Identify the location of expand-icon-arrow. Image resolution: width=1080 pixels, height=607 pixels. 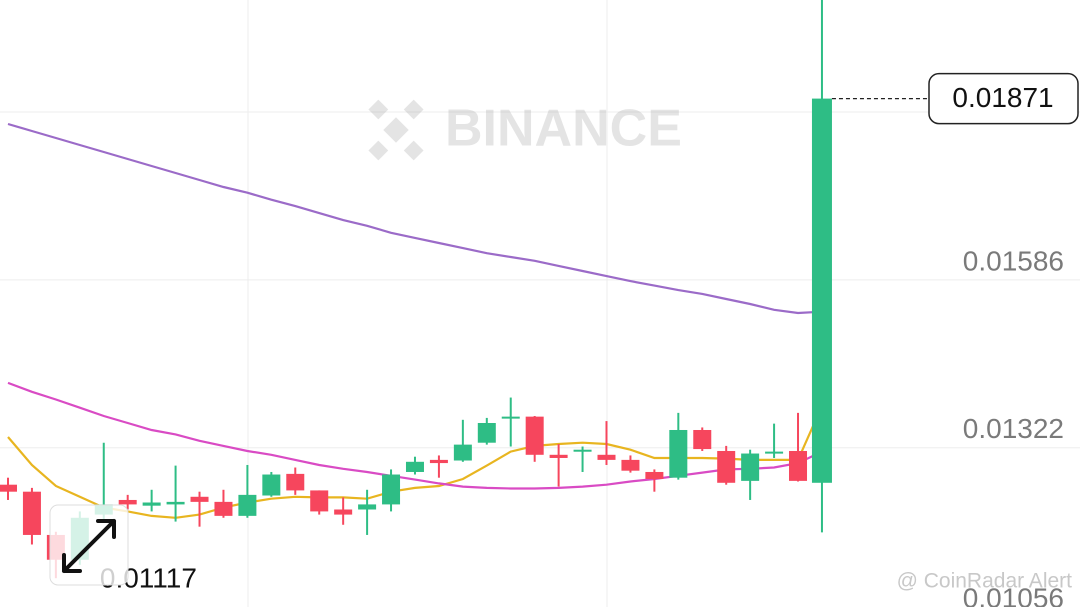
(89, 546).